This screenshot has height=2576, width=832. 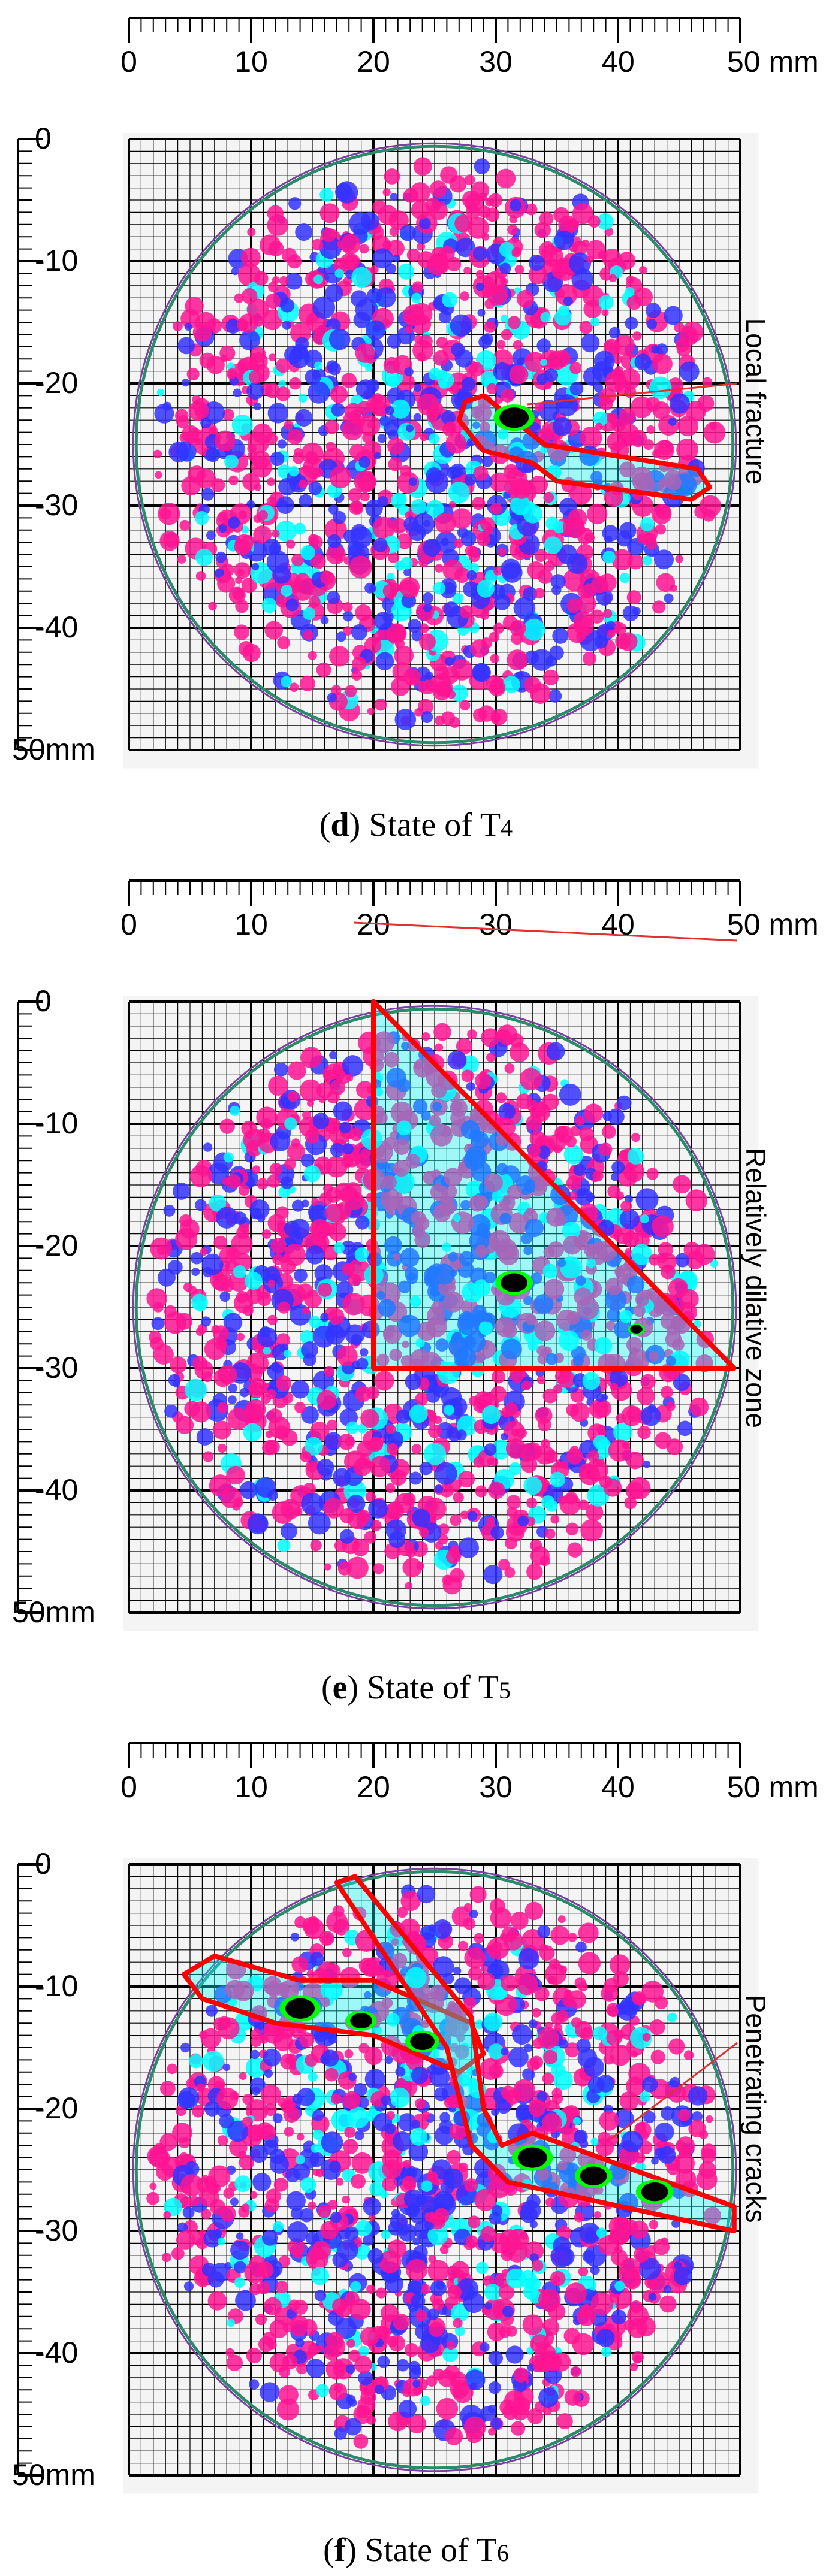 What do you see at coordinates (496, 924) in the screenshot?
I see `x-tick-label: 30` at bounding box center [496, 924].